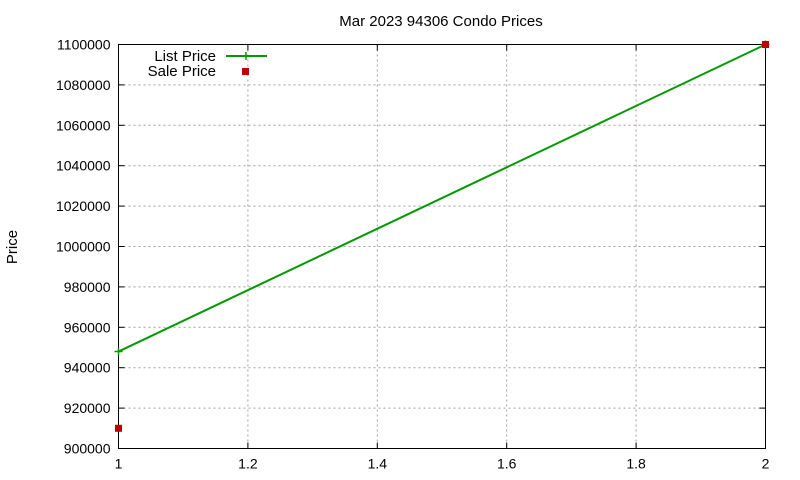  What do you see at coordinates (118, 351) in the screenshot?
I see `list-price-point` at bounding box center [118, 351].